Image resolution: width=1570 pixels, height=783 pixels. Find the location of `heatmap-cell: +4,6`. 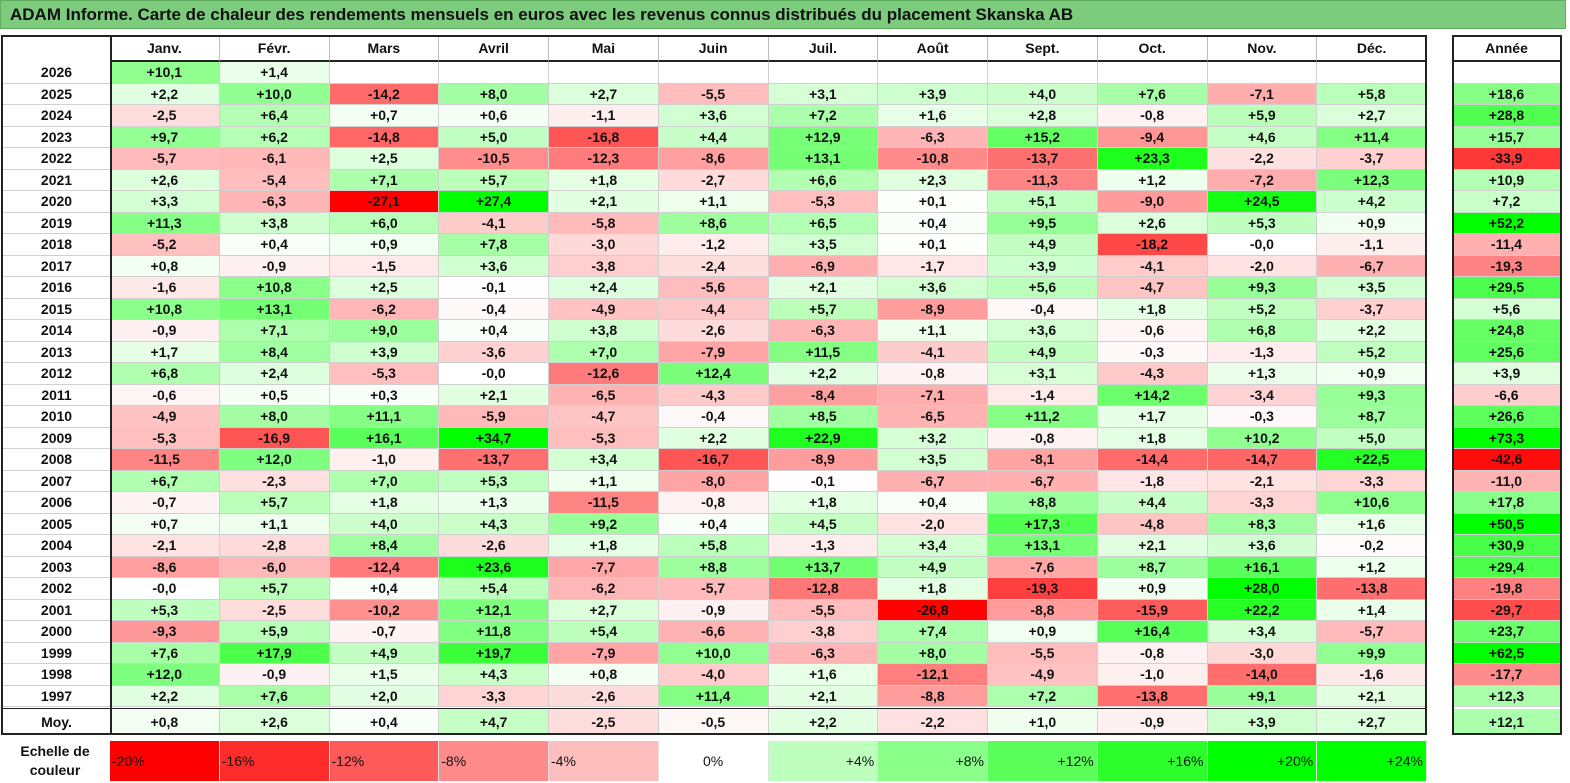

heatmap-cell: +4,6 is located at coordinates (1262, 137).